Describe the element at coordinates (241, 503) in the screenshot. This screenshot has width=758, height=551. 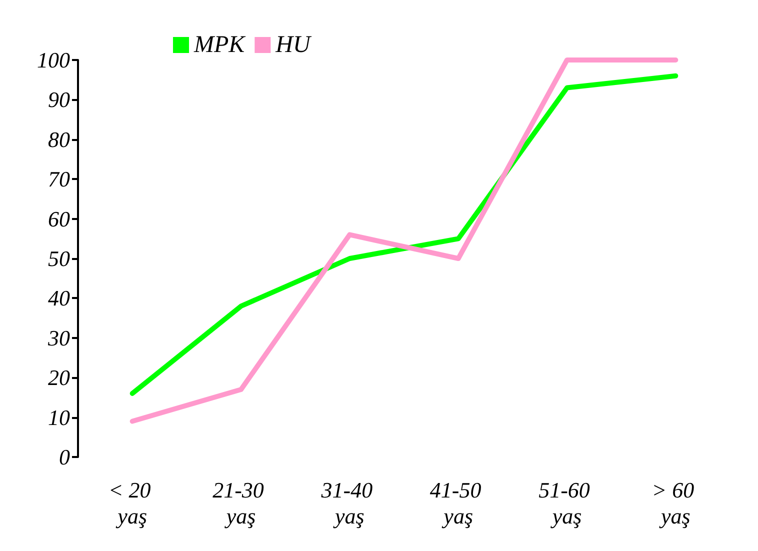
I see `x-tick-label: 21-30 yaş` at that location.